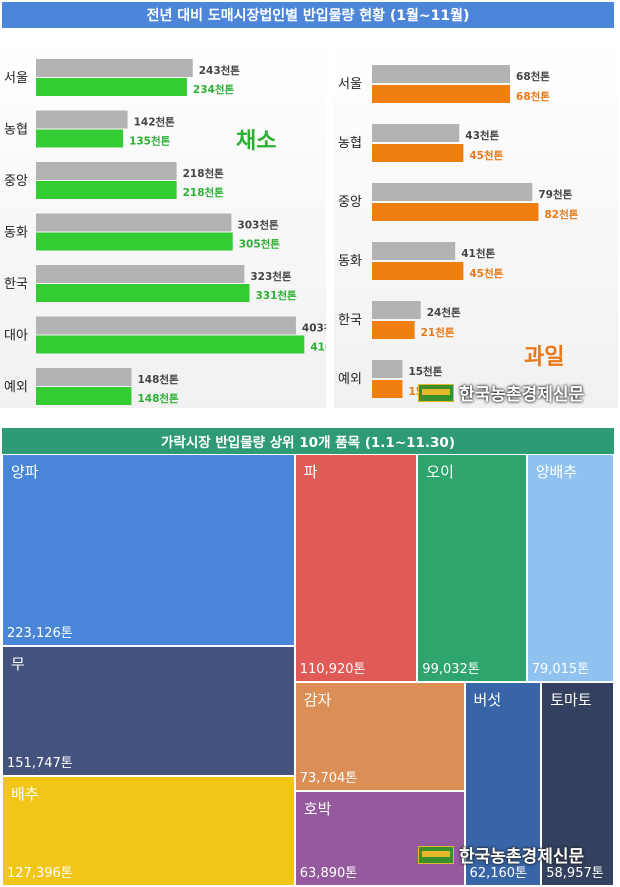  I want to click on treemap-item-value: 223,126톤, so click(40, 633).